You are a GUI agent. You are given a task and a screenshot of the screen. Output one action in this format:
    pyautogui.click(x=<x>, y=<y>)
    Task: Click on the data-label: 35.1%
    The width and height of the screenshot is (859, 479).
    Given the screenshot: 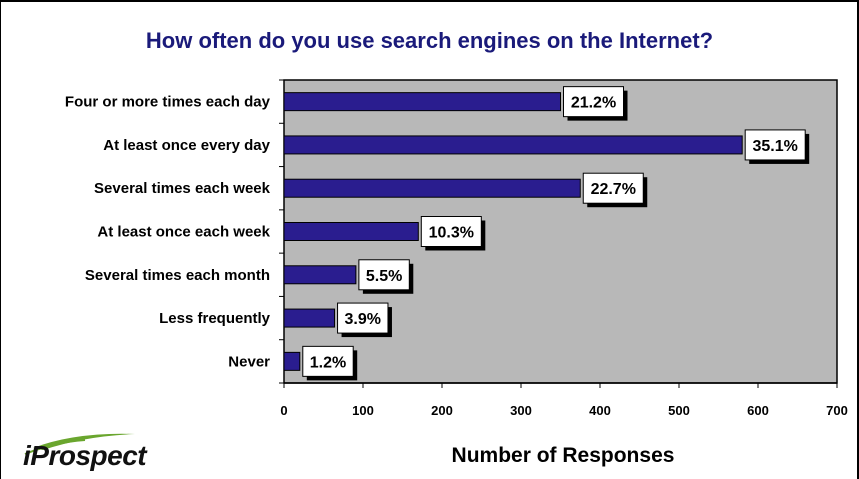 What is the action you would take?
    pyautogui.click(x=775, y=146)
    